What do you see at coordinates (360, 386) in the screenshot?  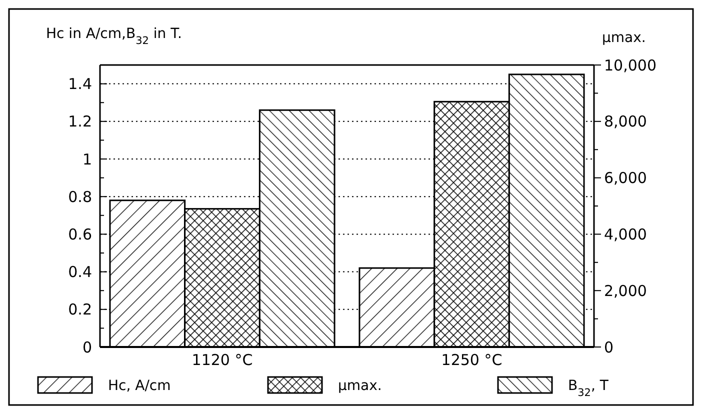 I see `legend-label: μmax.` at bounding box center [360, 386].